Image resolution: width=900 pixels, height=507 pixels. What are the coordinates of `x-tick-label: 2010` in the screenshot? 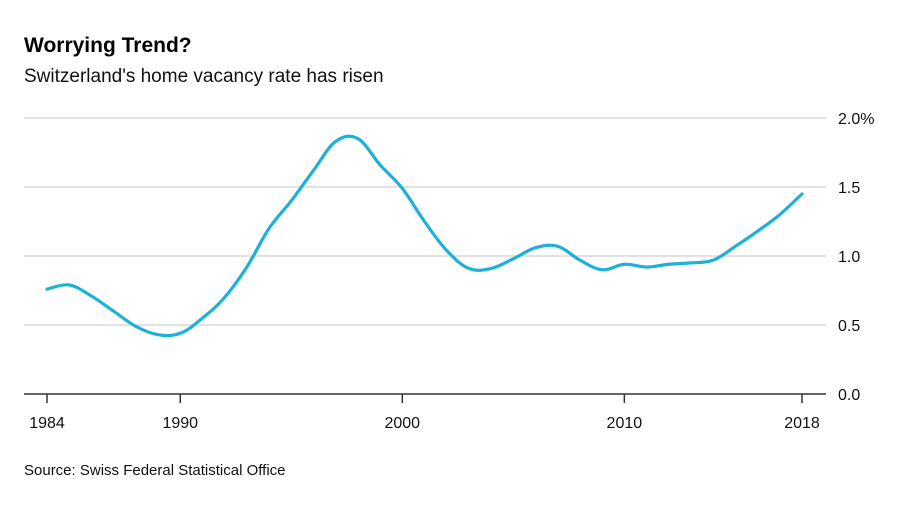 It's located at (625, 423).